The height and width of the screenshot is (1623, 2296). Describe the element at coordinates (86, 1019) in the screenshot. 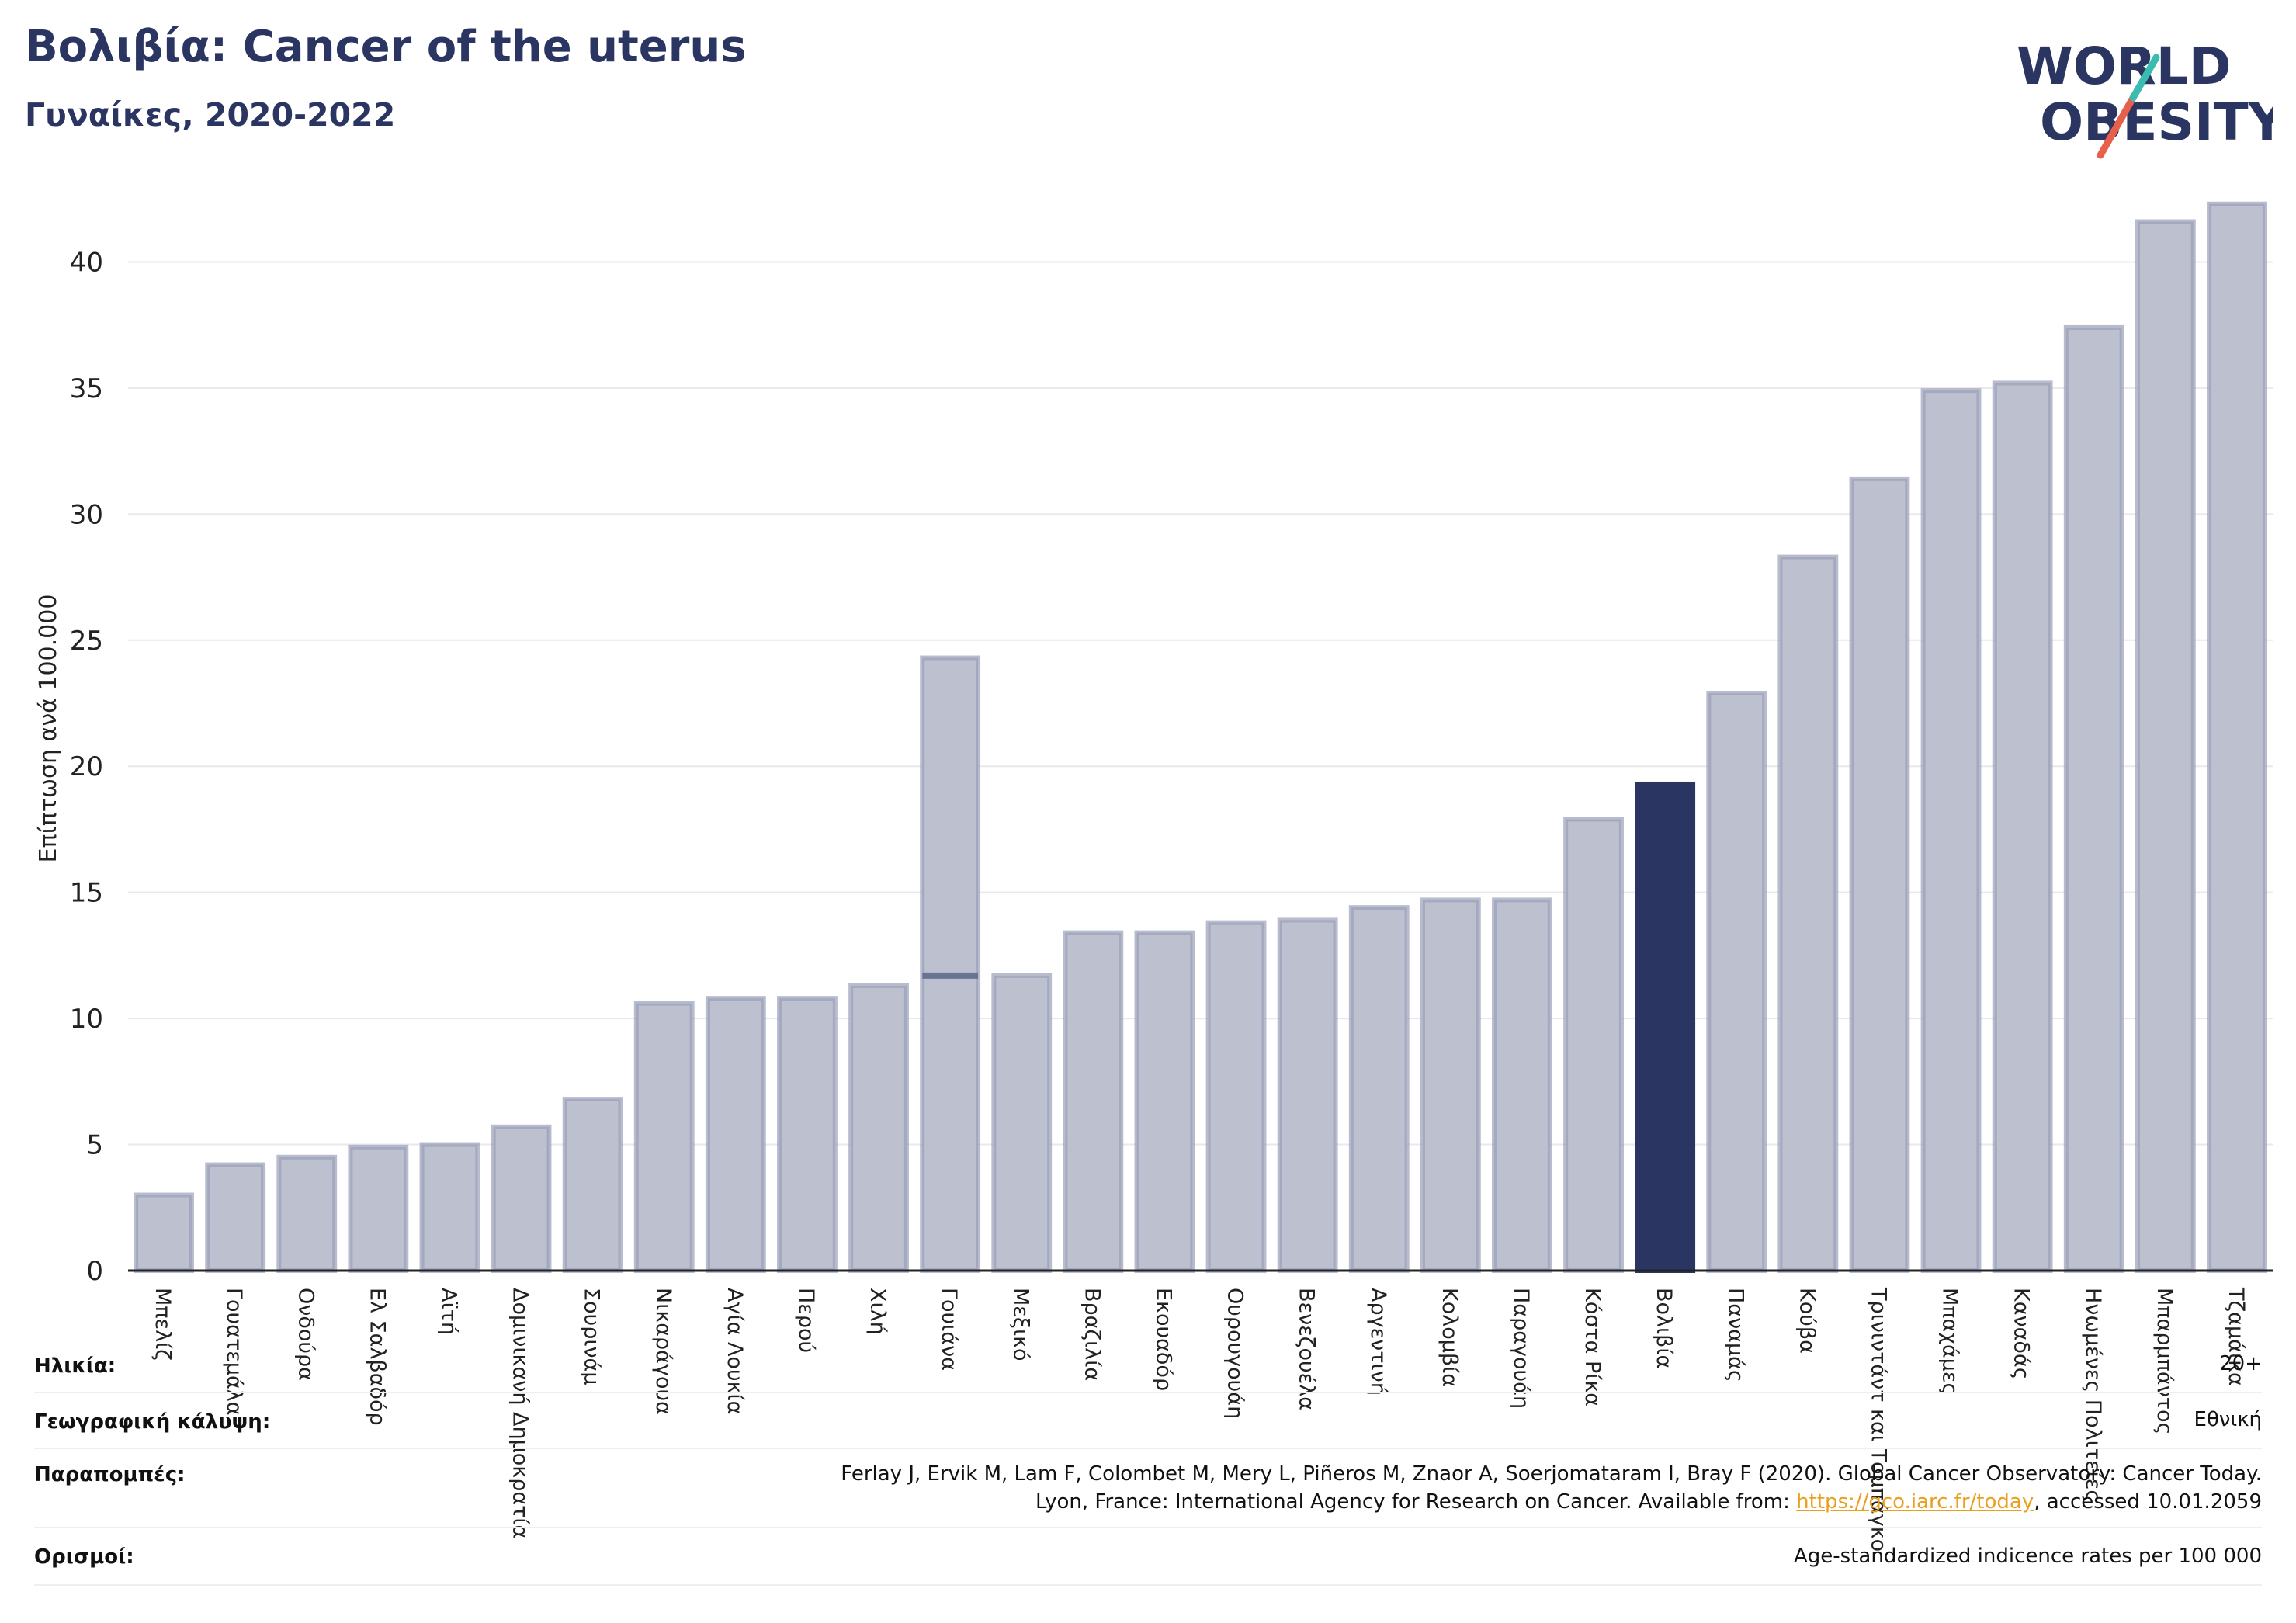

I see `y-tick-label: 10` at that location.